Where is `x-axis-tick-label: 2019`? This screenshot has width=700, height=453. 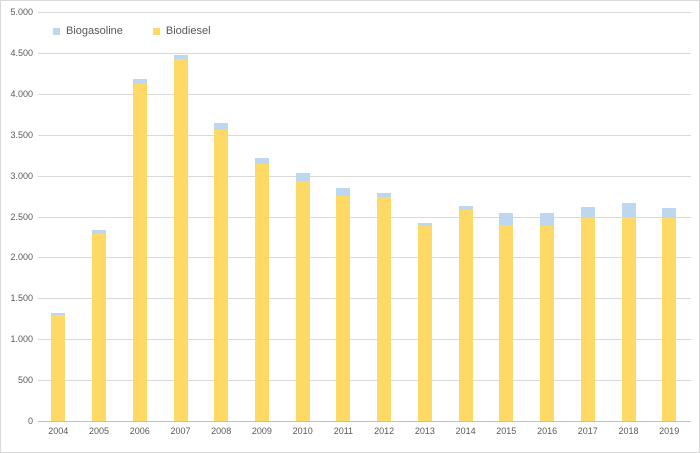 x-axis-tick-label: 2019 is located at coordinates (669, 431).